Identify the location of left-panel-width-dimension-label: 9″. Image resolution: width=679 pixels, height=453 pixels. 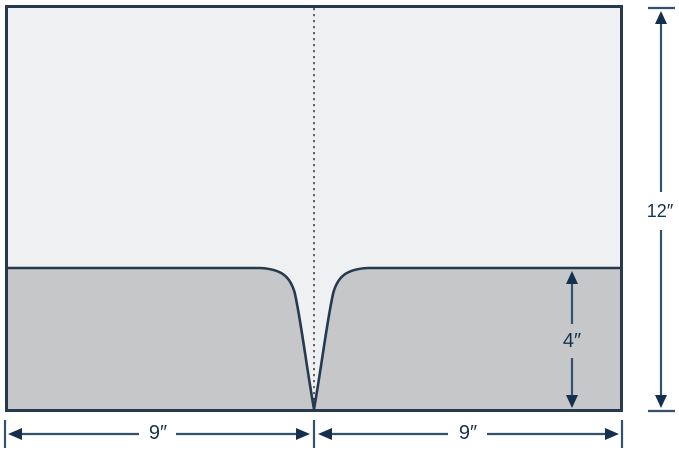
(158, 433).